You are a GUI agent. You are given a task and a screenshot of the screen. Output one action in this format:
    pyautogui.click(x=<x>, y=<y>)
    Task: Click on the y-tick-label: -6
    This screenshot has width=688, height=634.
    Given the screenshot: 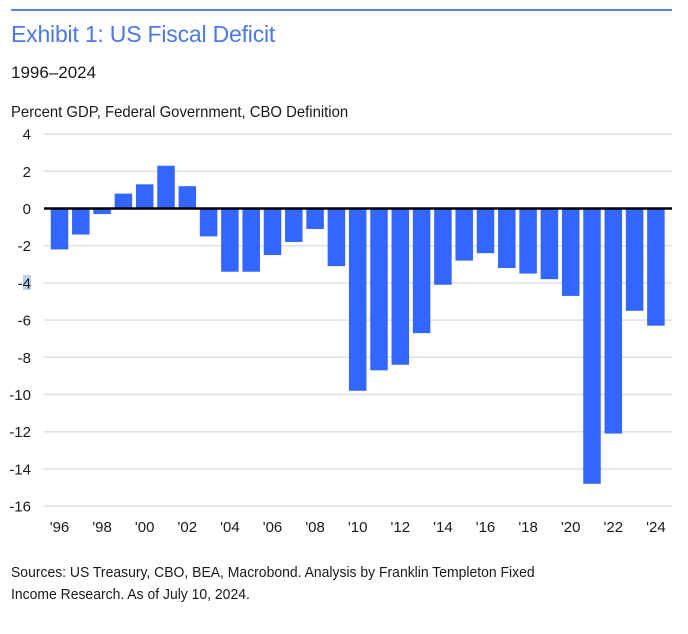 What is the action you would take?
    pyautogui.click(x=24, y=321)
    